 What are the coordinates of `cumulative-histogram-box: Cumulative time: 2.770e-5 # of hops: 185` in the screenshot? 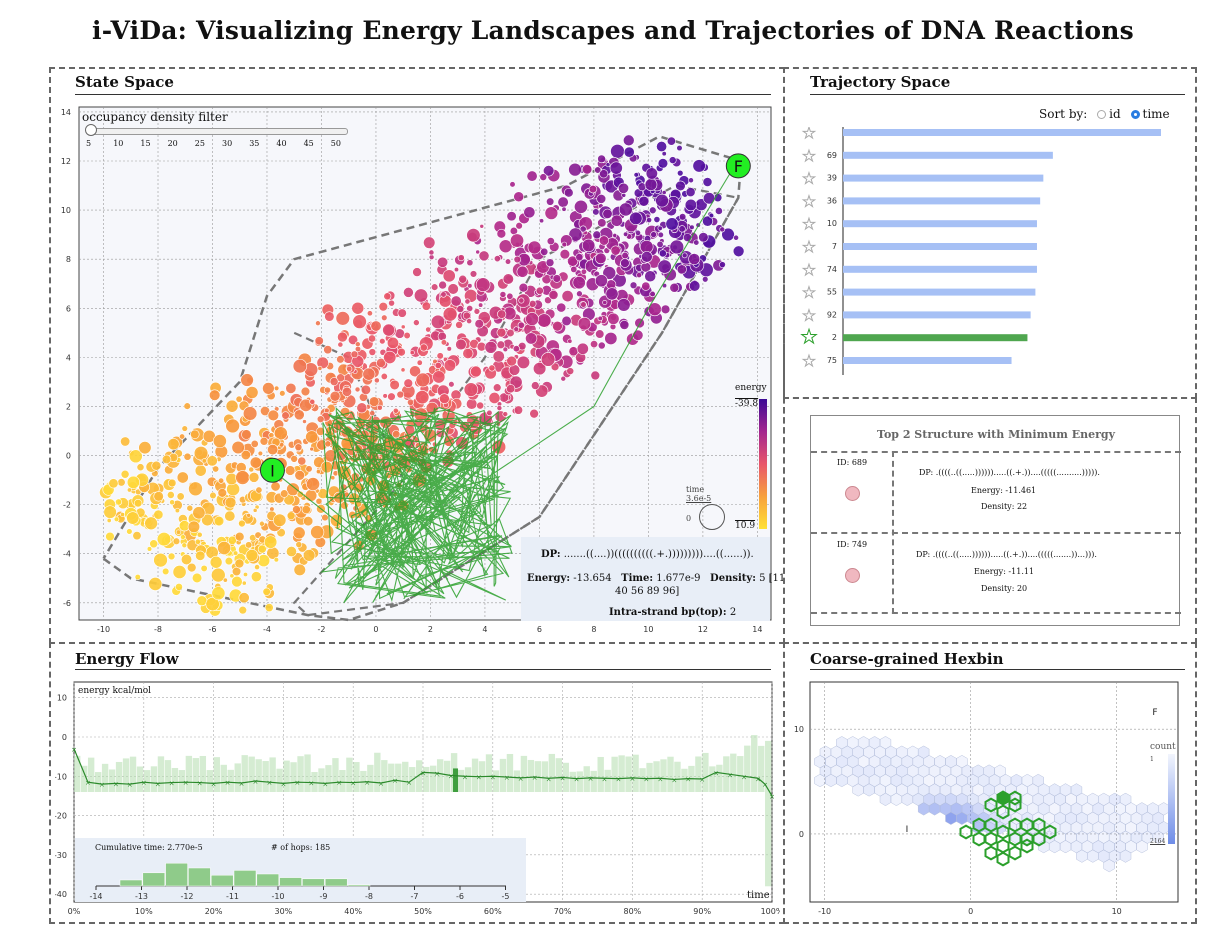 It's located at (300, 870).